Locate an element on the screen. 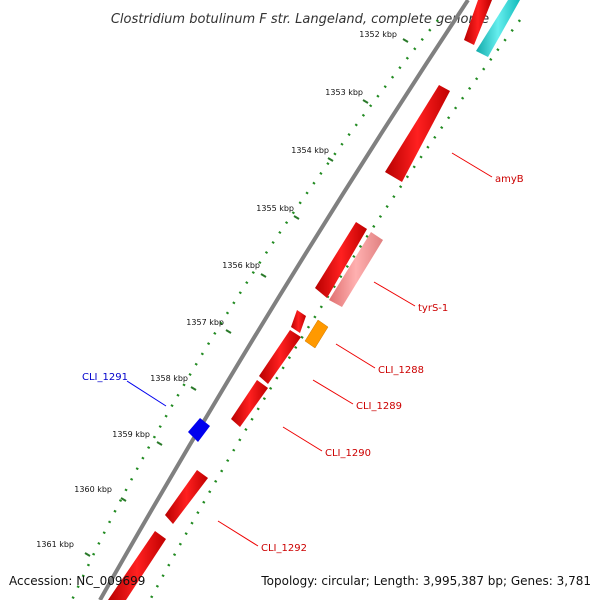  tick-label: 1354 kbp is located at coordinates (310, 150).